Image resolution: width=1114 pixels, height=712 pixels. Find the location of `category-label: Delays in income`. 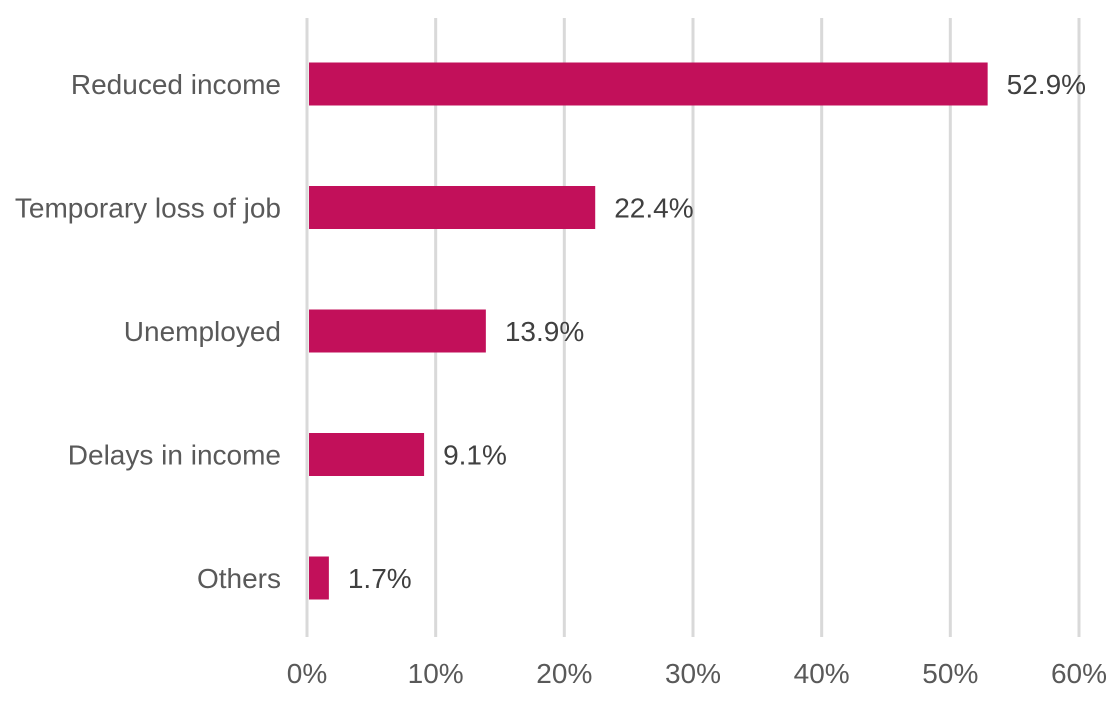

category-label: Delays in income is located at coordinates (174, 455).